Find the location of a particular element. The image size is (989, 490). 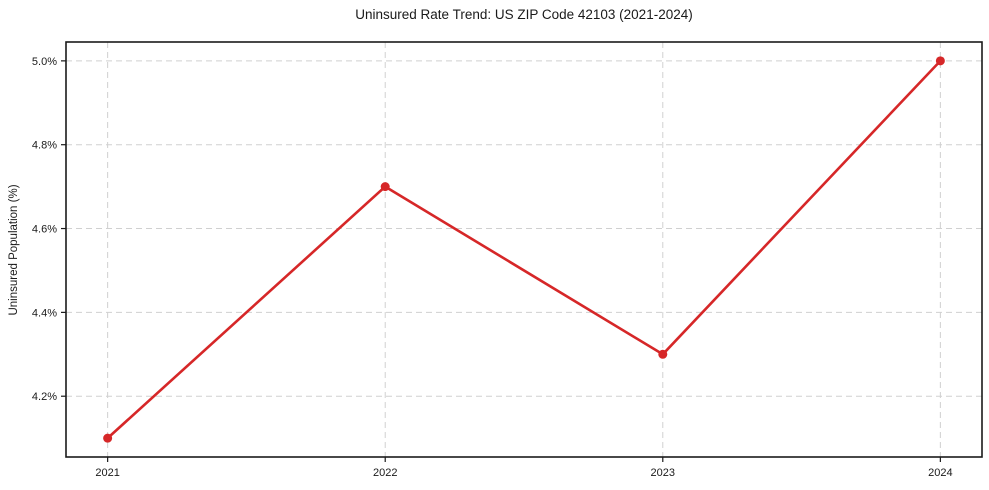

y-tick-label: 4.2% is located at coordinates (44, 397).